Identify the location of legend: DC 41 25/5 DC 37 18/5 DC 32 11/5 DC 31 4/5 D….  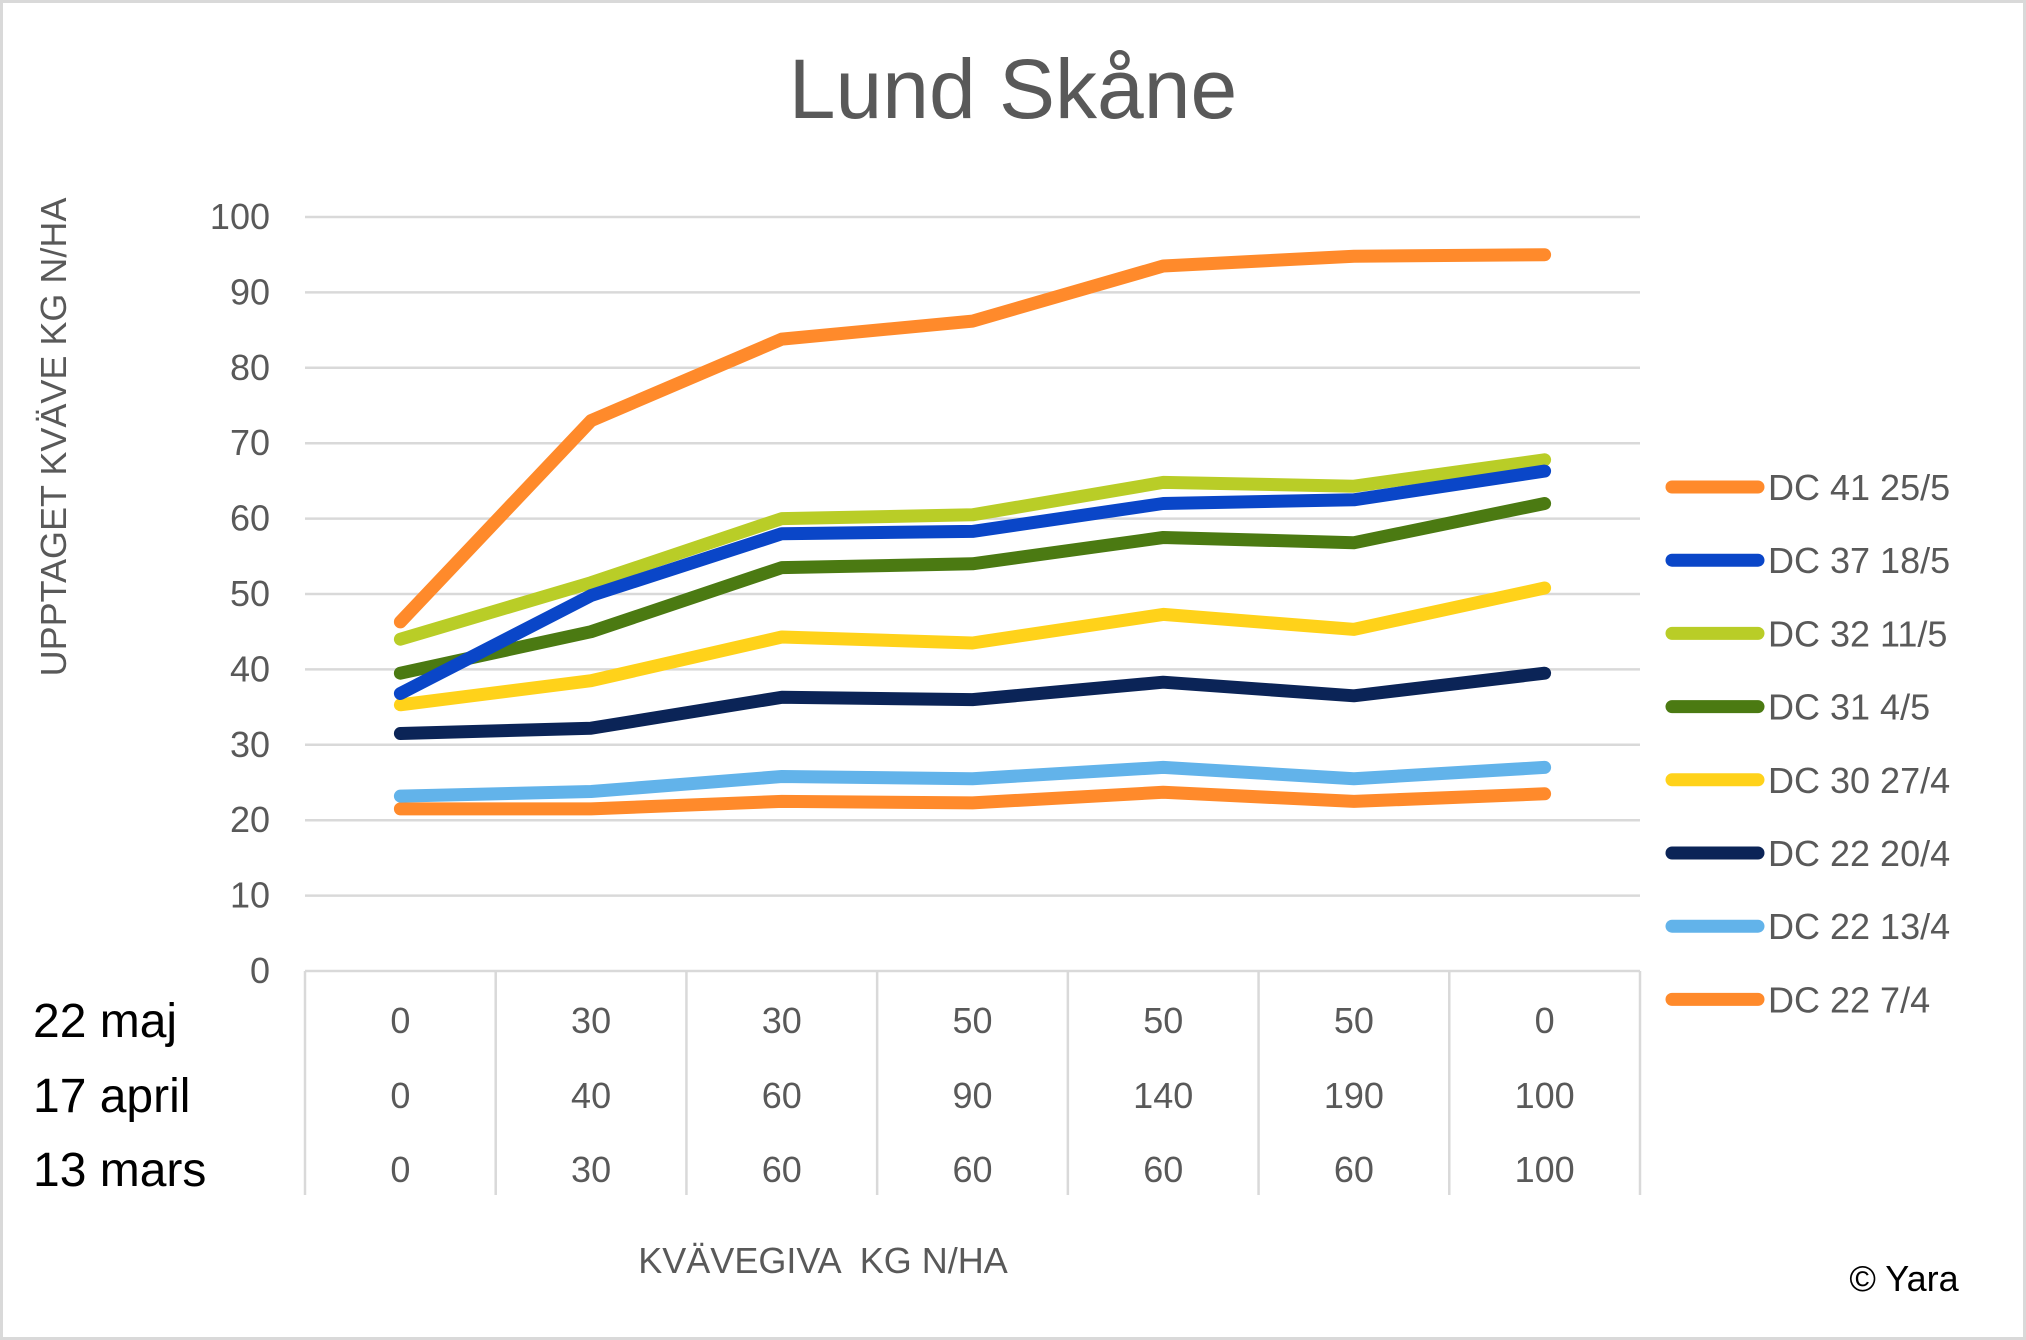
(1807, 743).